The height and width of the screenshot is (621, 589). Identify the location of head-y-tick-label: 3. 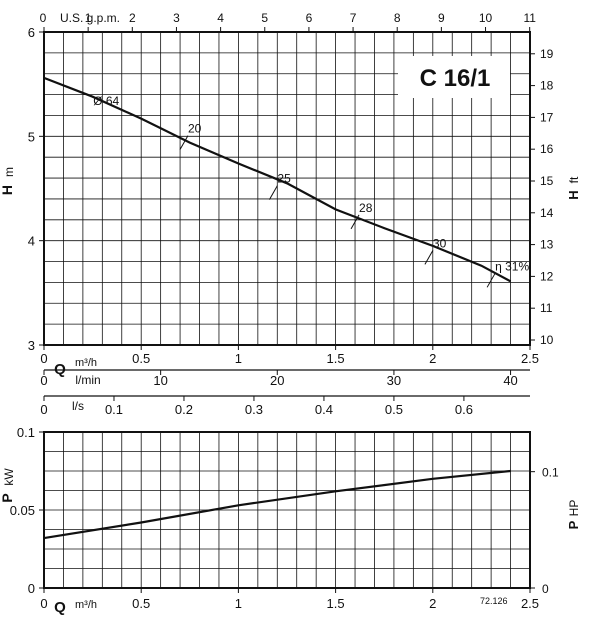
(31, 345).